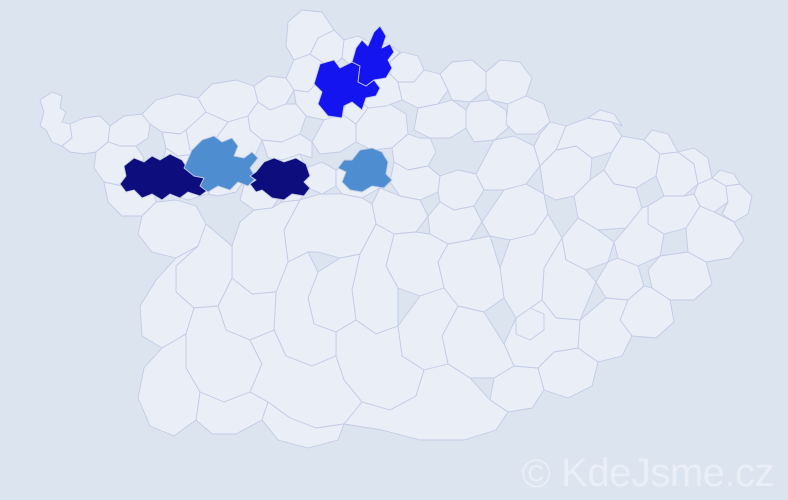  Describe the element at coordinates (257, 113) in the screenshot. I see `district-layer-highlight` at that location.